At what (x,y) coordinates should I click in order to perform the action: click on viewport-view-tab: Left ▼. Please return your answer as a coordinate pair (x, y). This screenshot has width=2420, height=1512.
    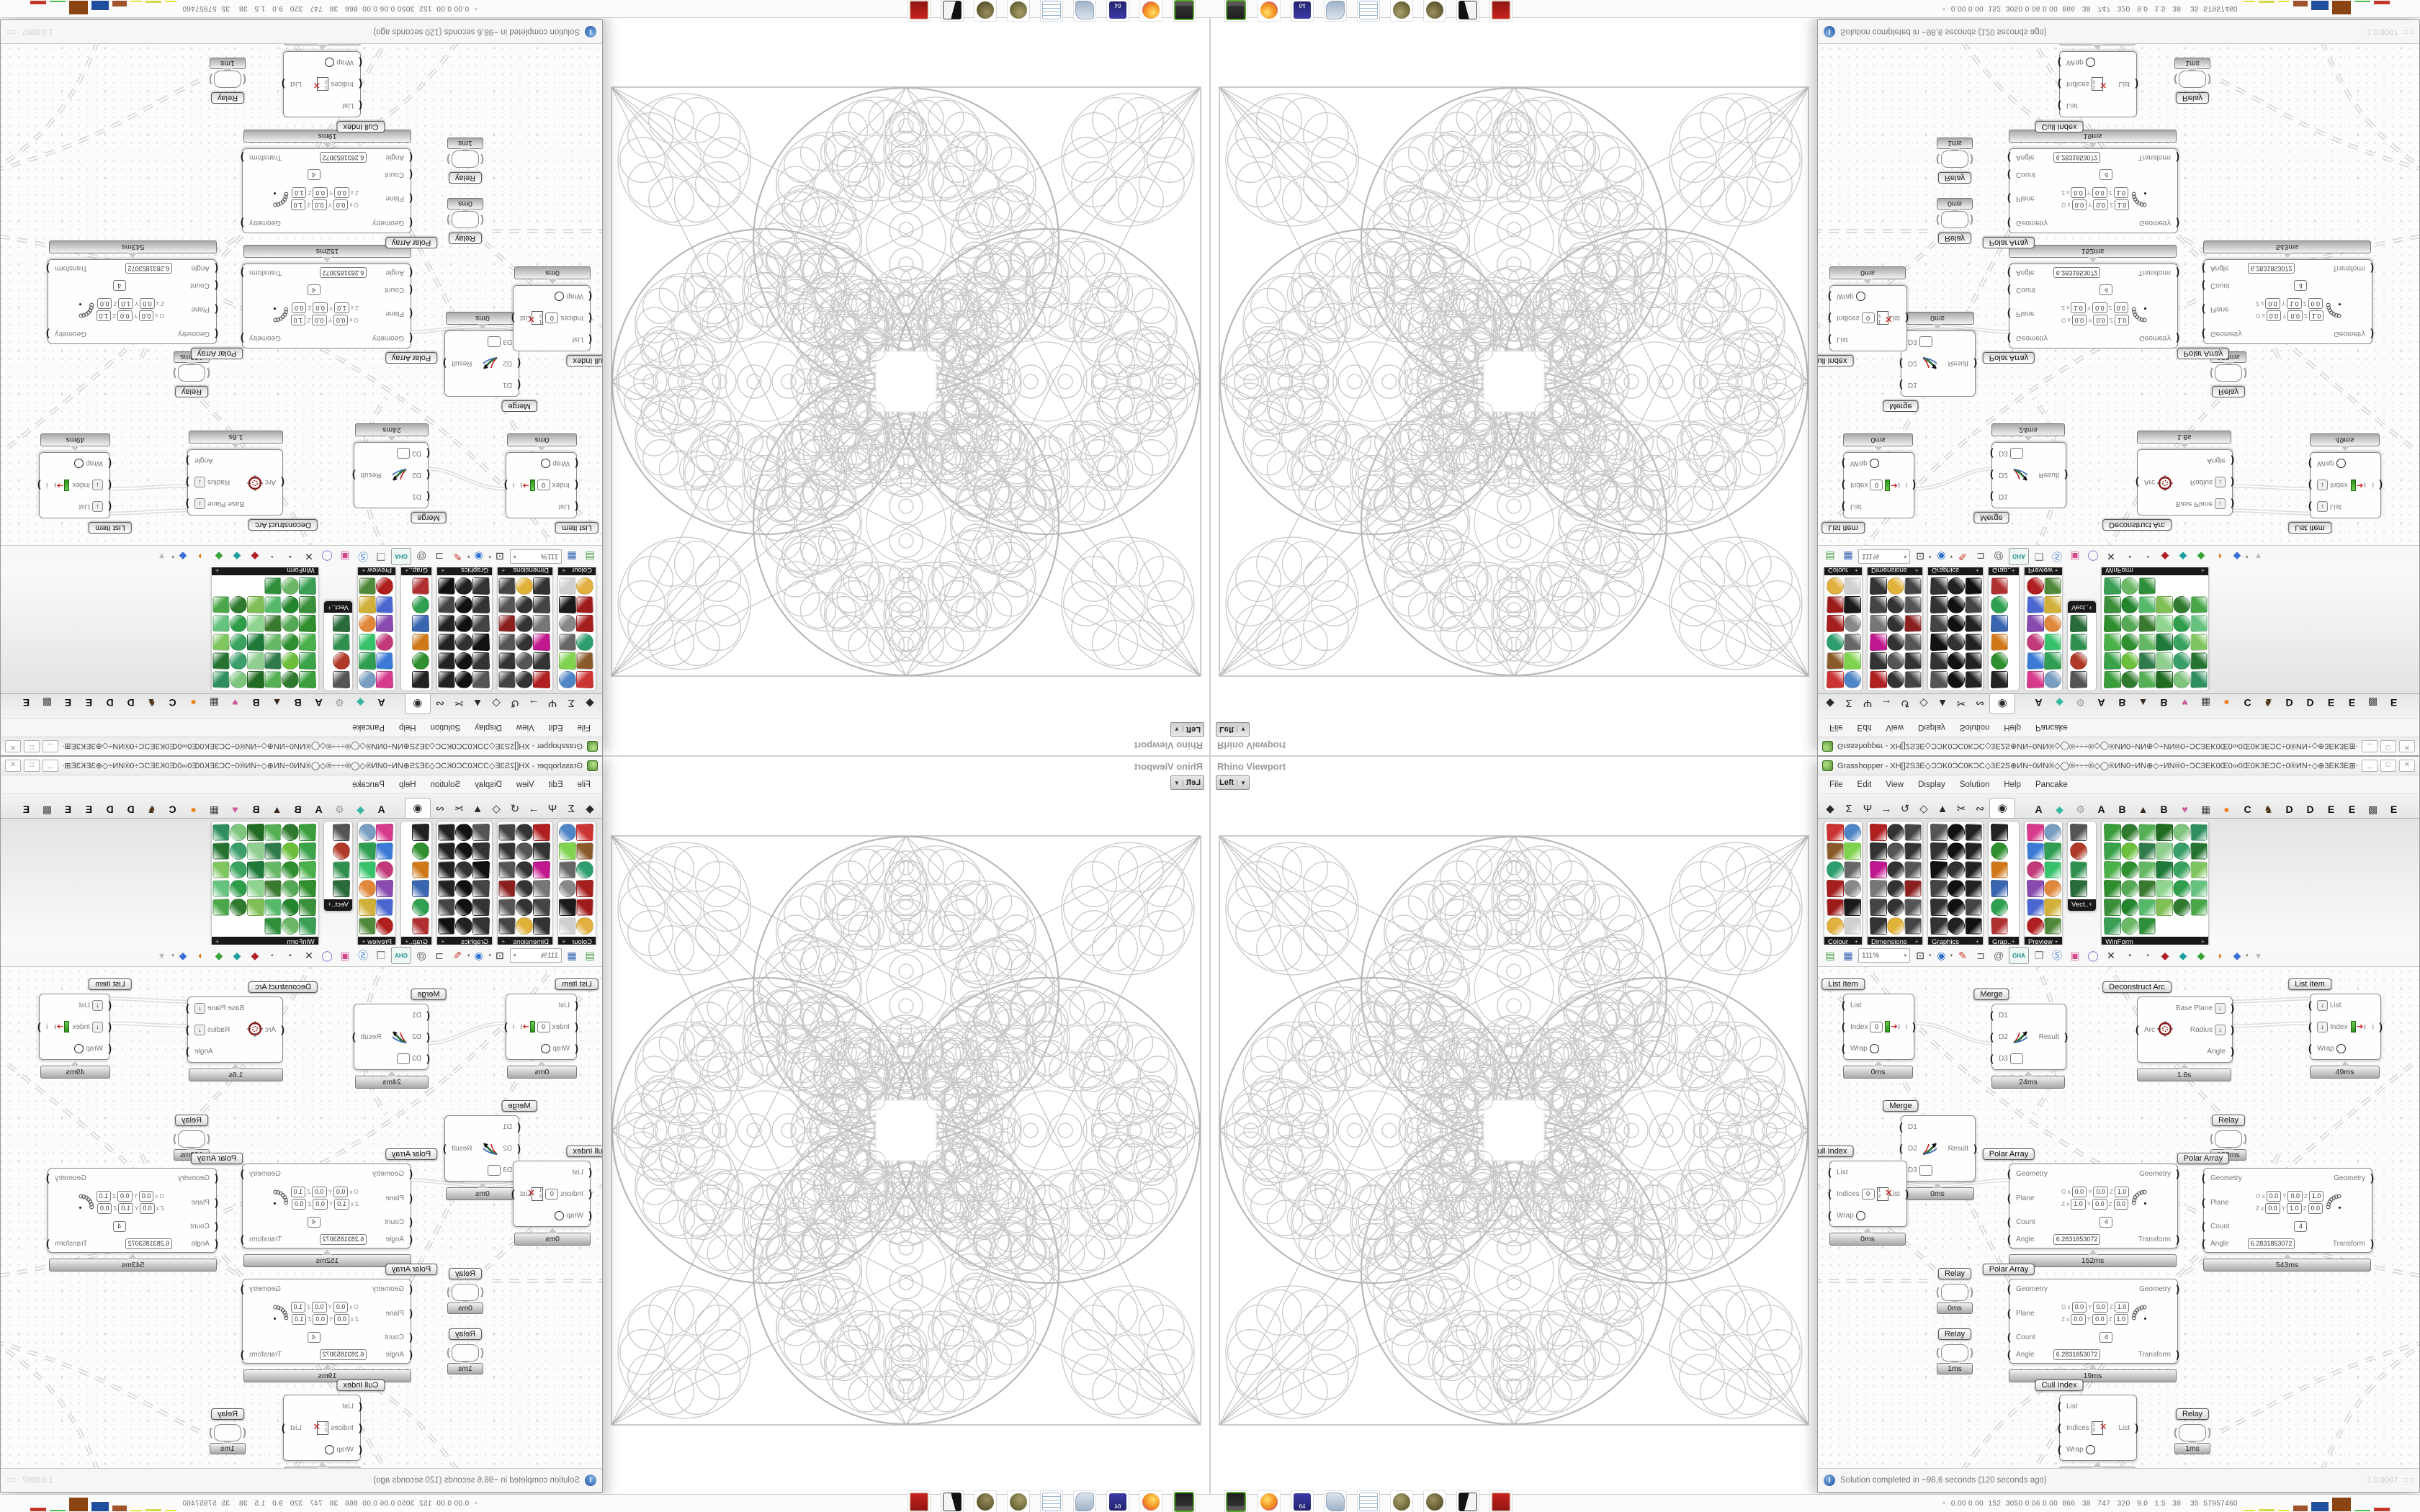
    Looking at the image, I should click on (1187, 782).